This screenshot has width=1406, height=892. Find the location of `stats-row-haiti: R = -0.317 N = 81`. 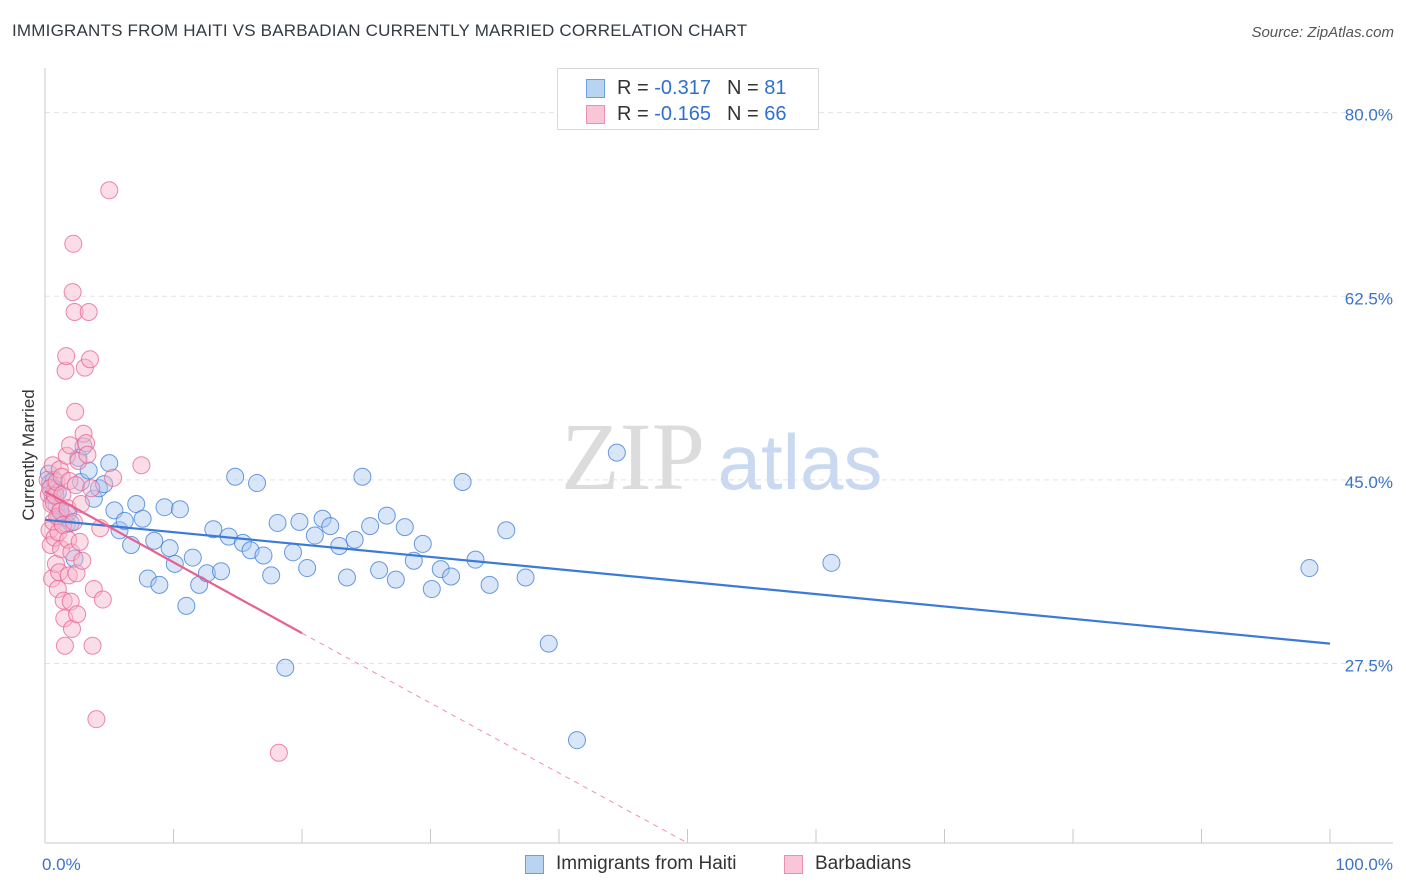

stats-row-haiti: R = -0.317 N = 81 is located at coordinates (686, 88).